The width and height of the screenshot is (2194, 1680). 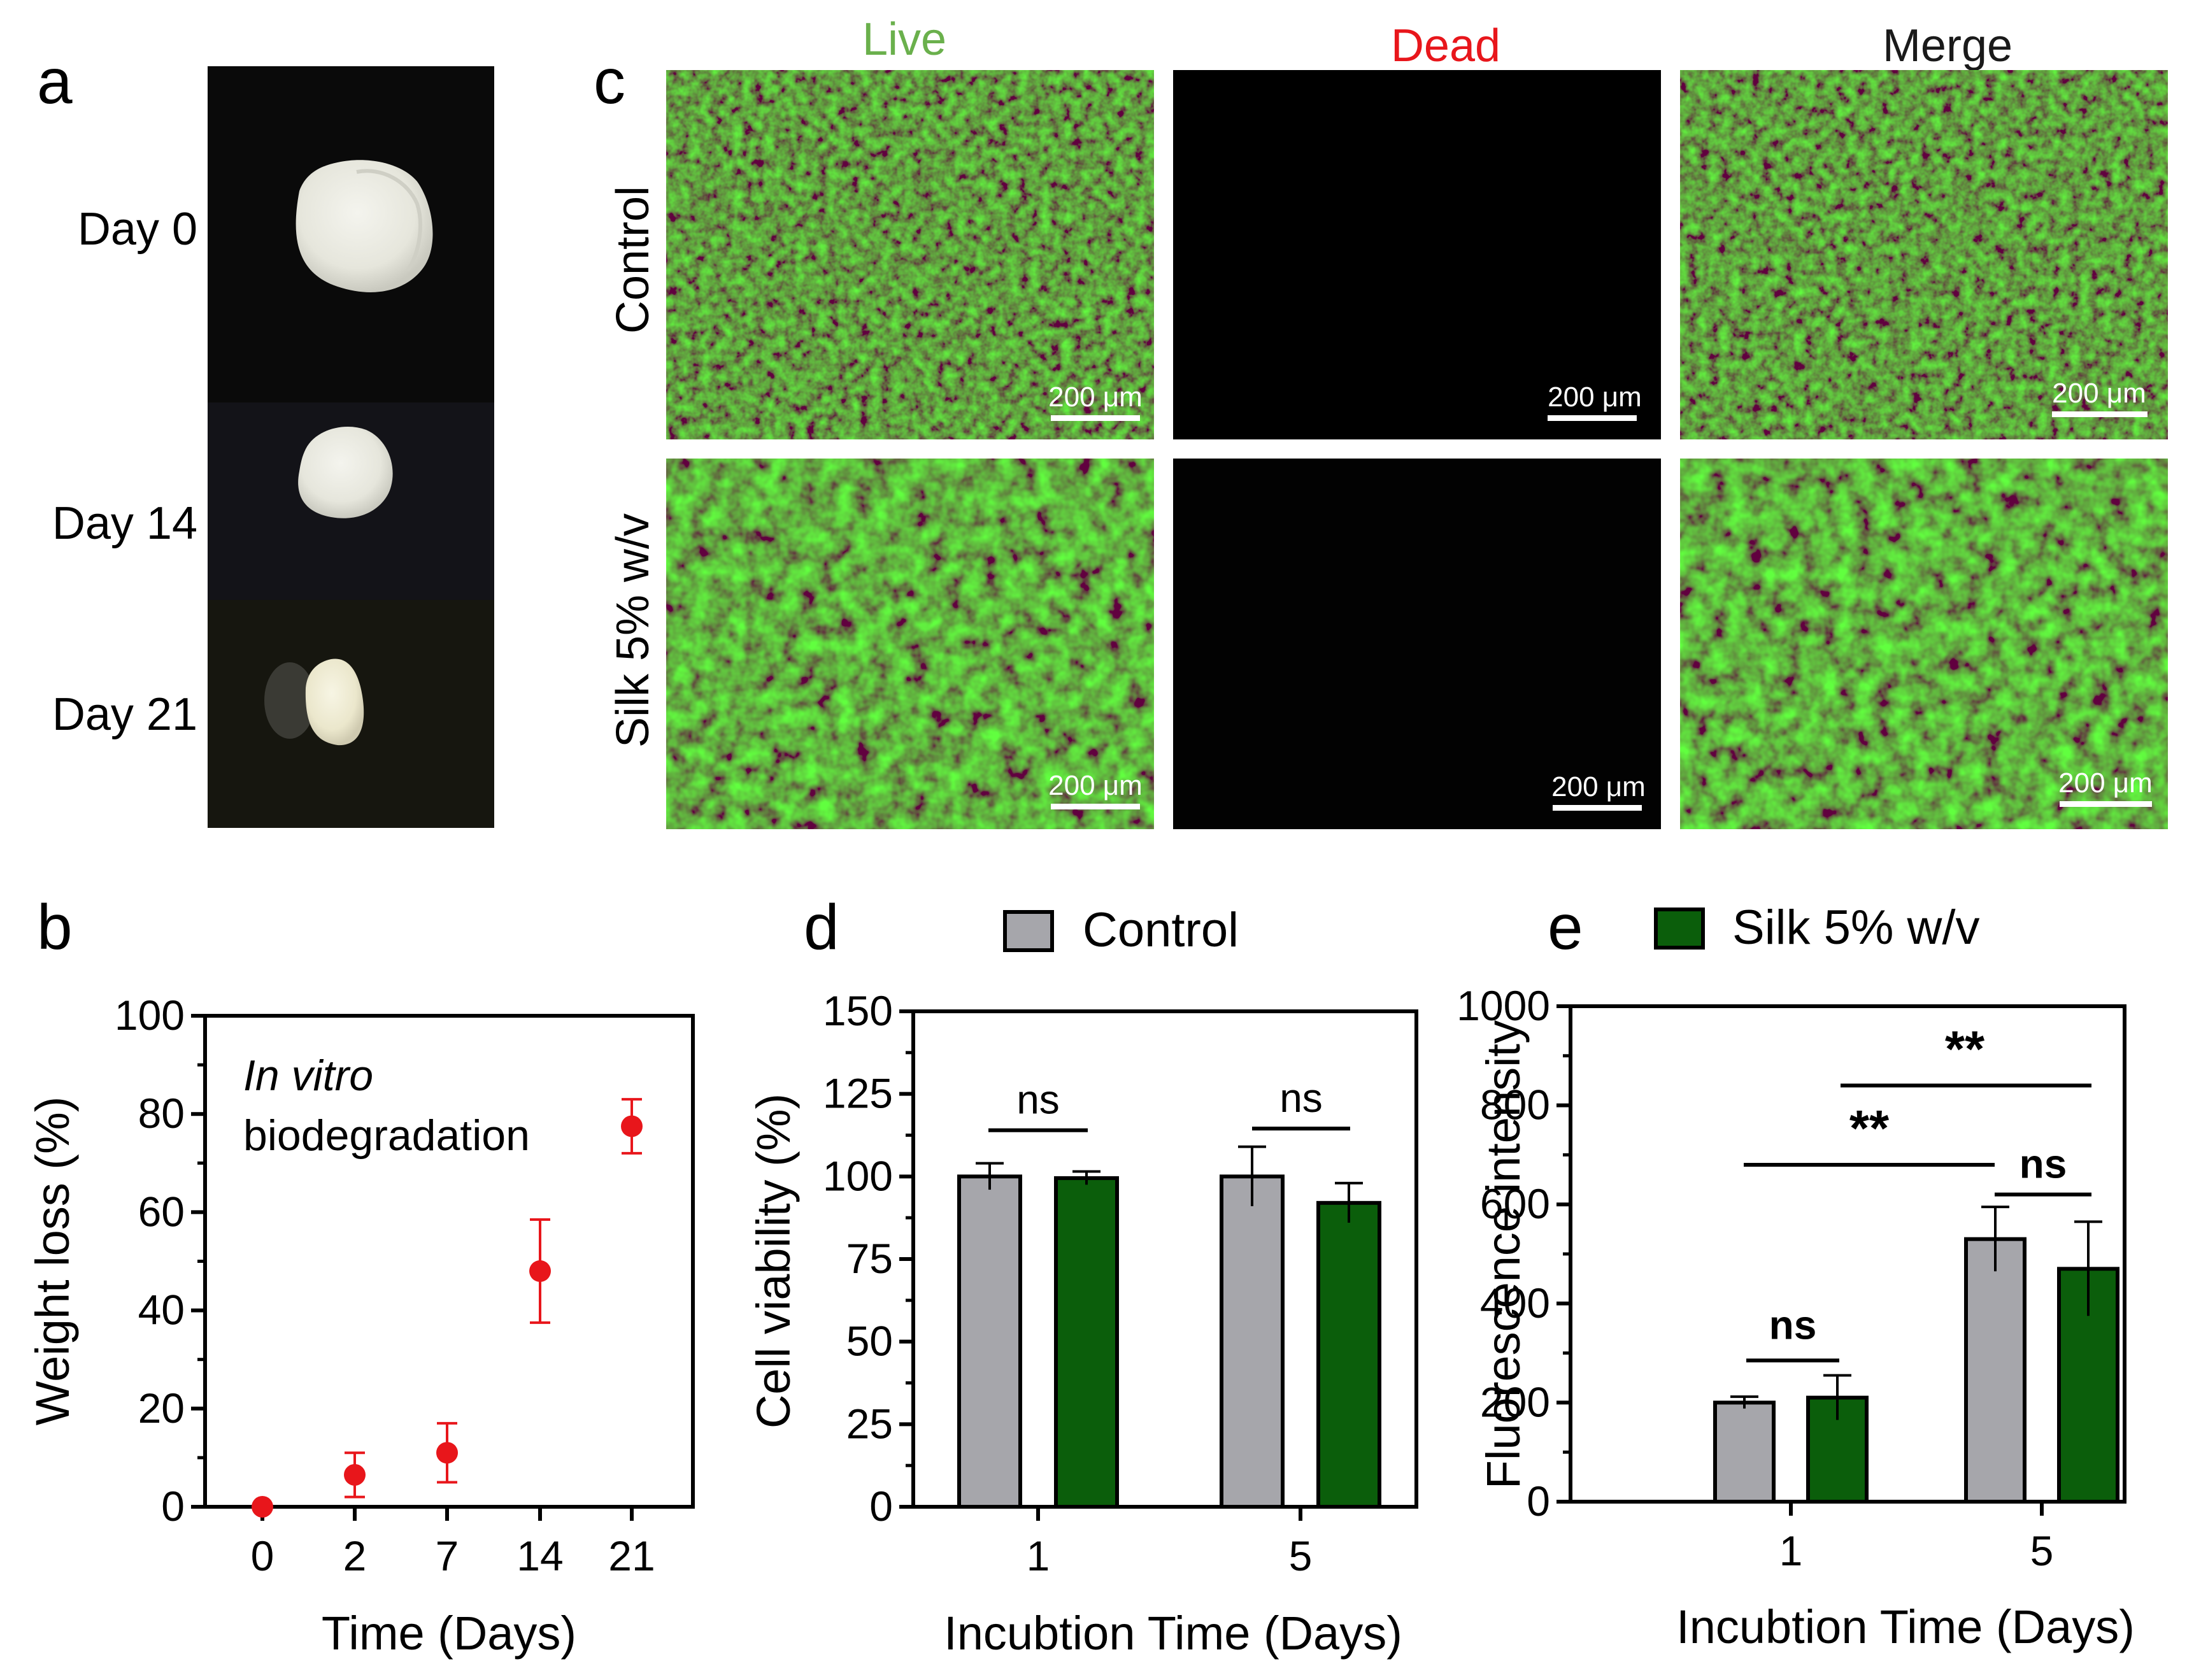 I want to click on scale-bar-4: 200 μm, so click(x=1095, y=789).